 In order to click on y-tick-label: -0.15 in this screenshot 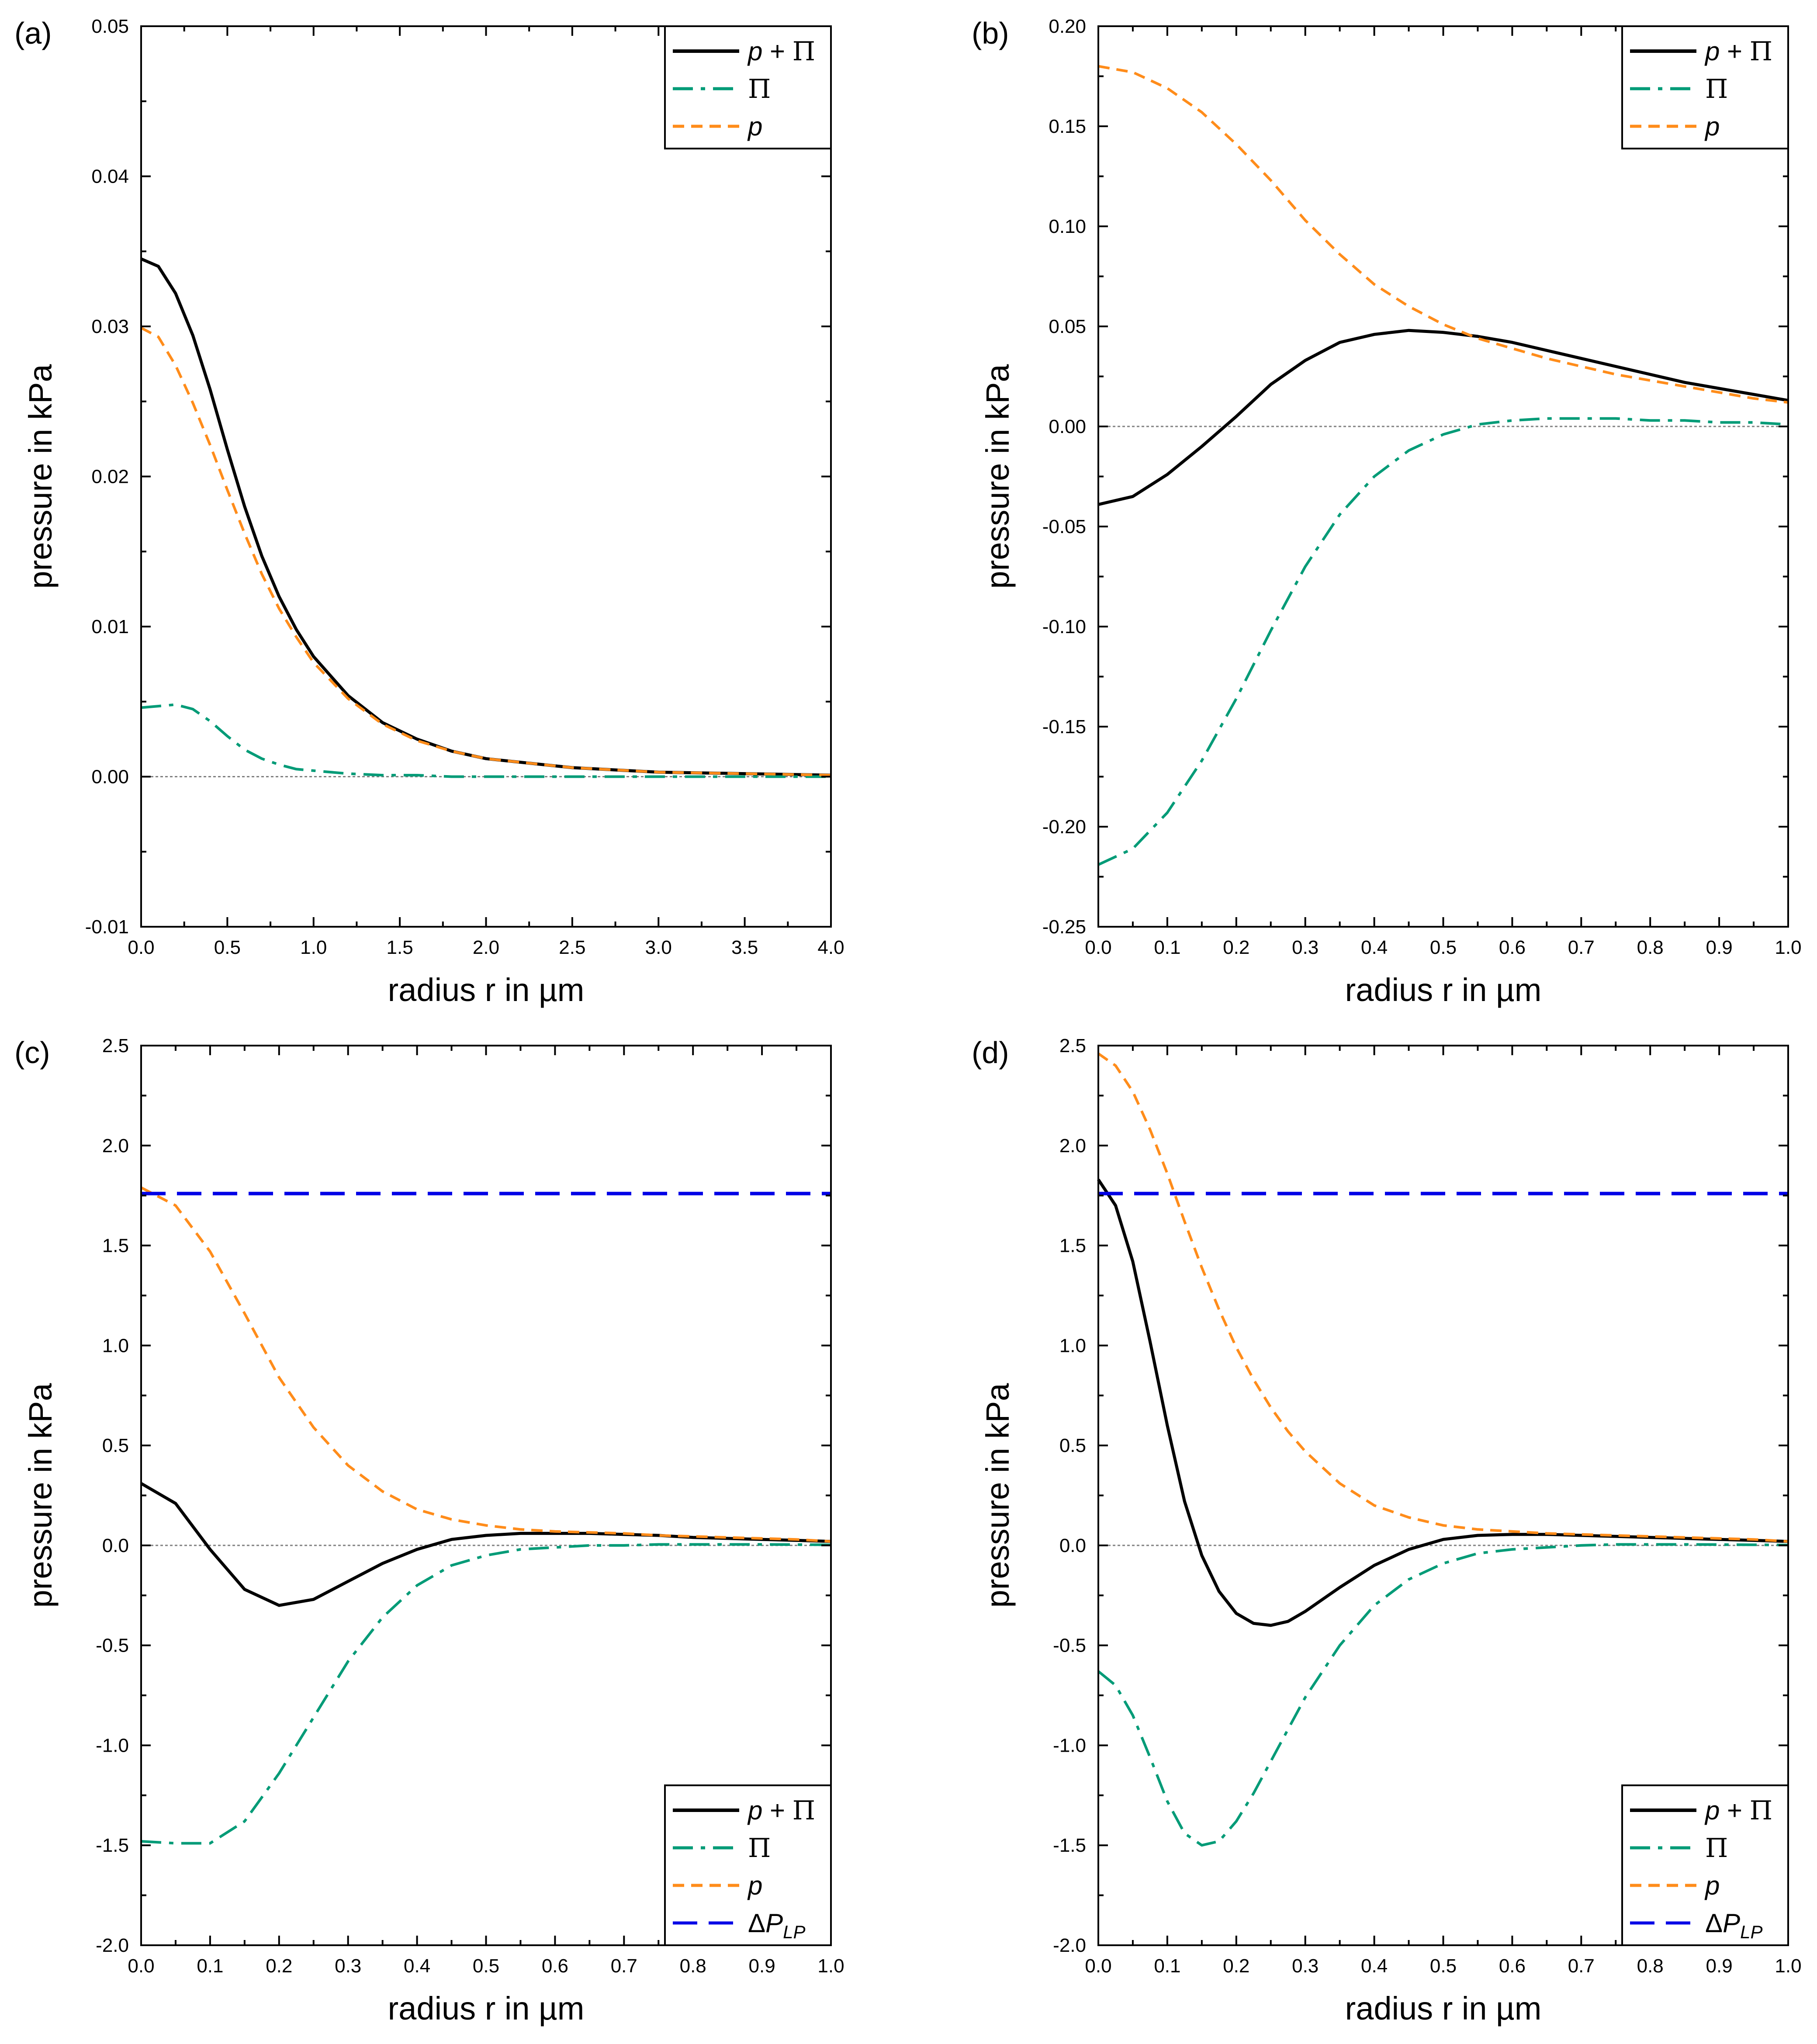, I will do `click(1064, 727)`.